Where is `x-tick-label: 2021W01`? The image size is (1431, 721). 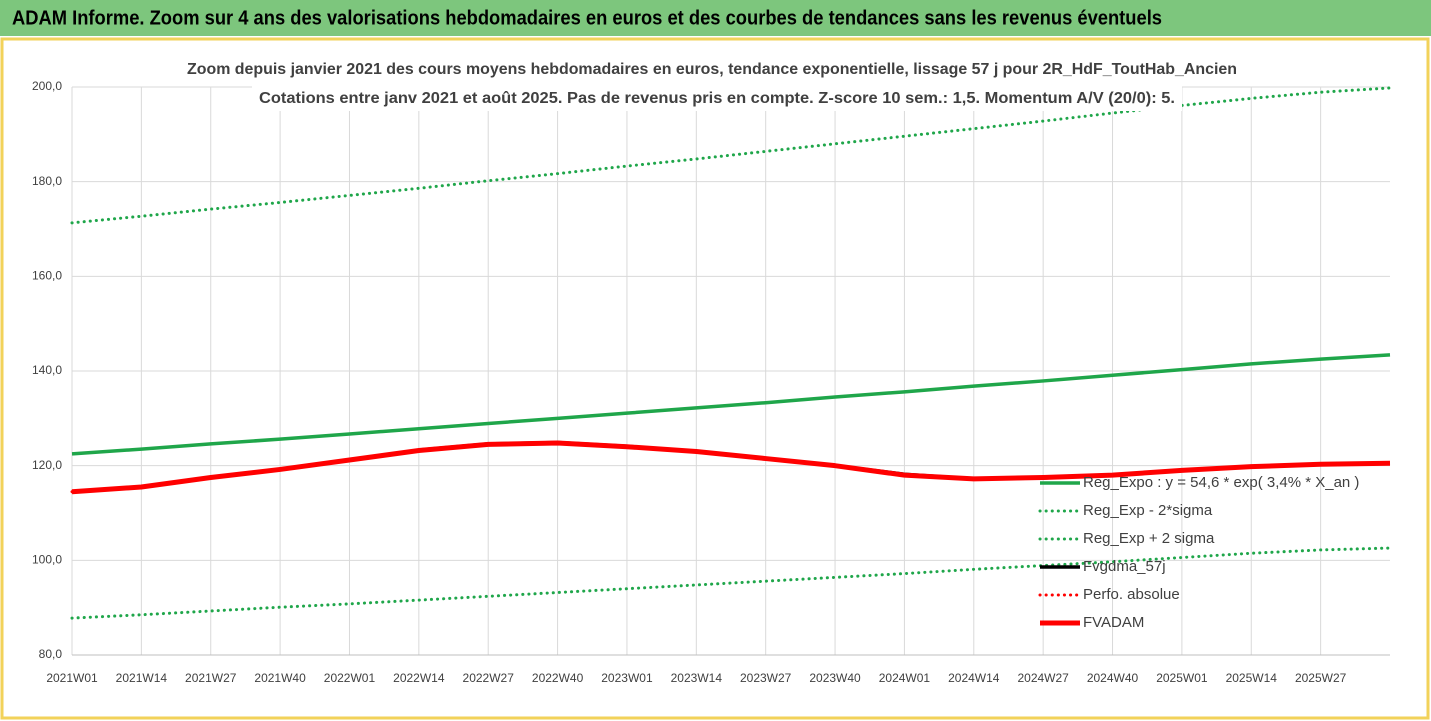
x-tick-label: 2021W01 is located at coordinates (72, 678).